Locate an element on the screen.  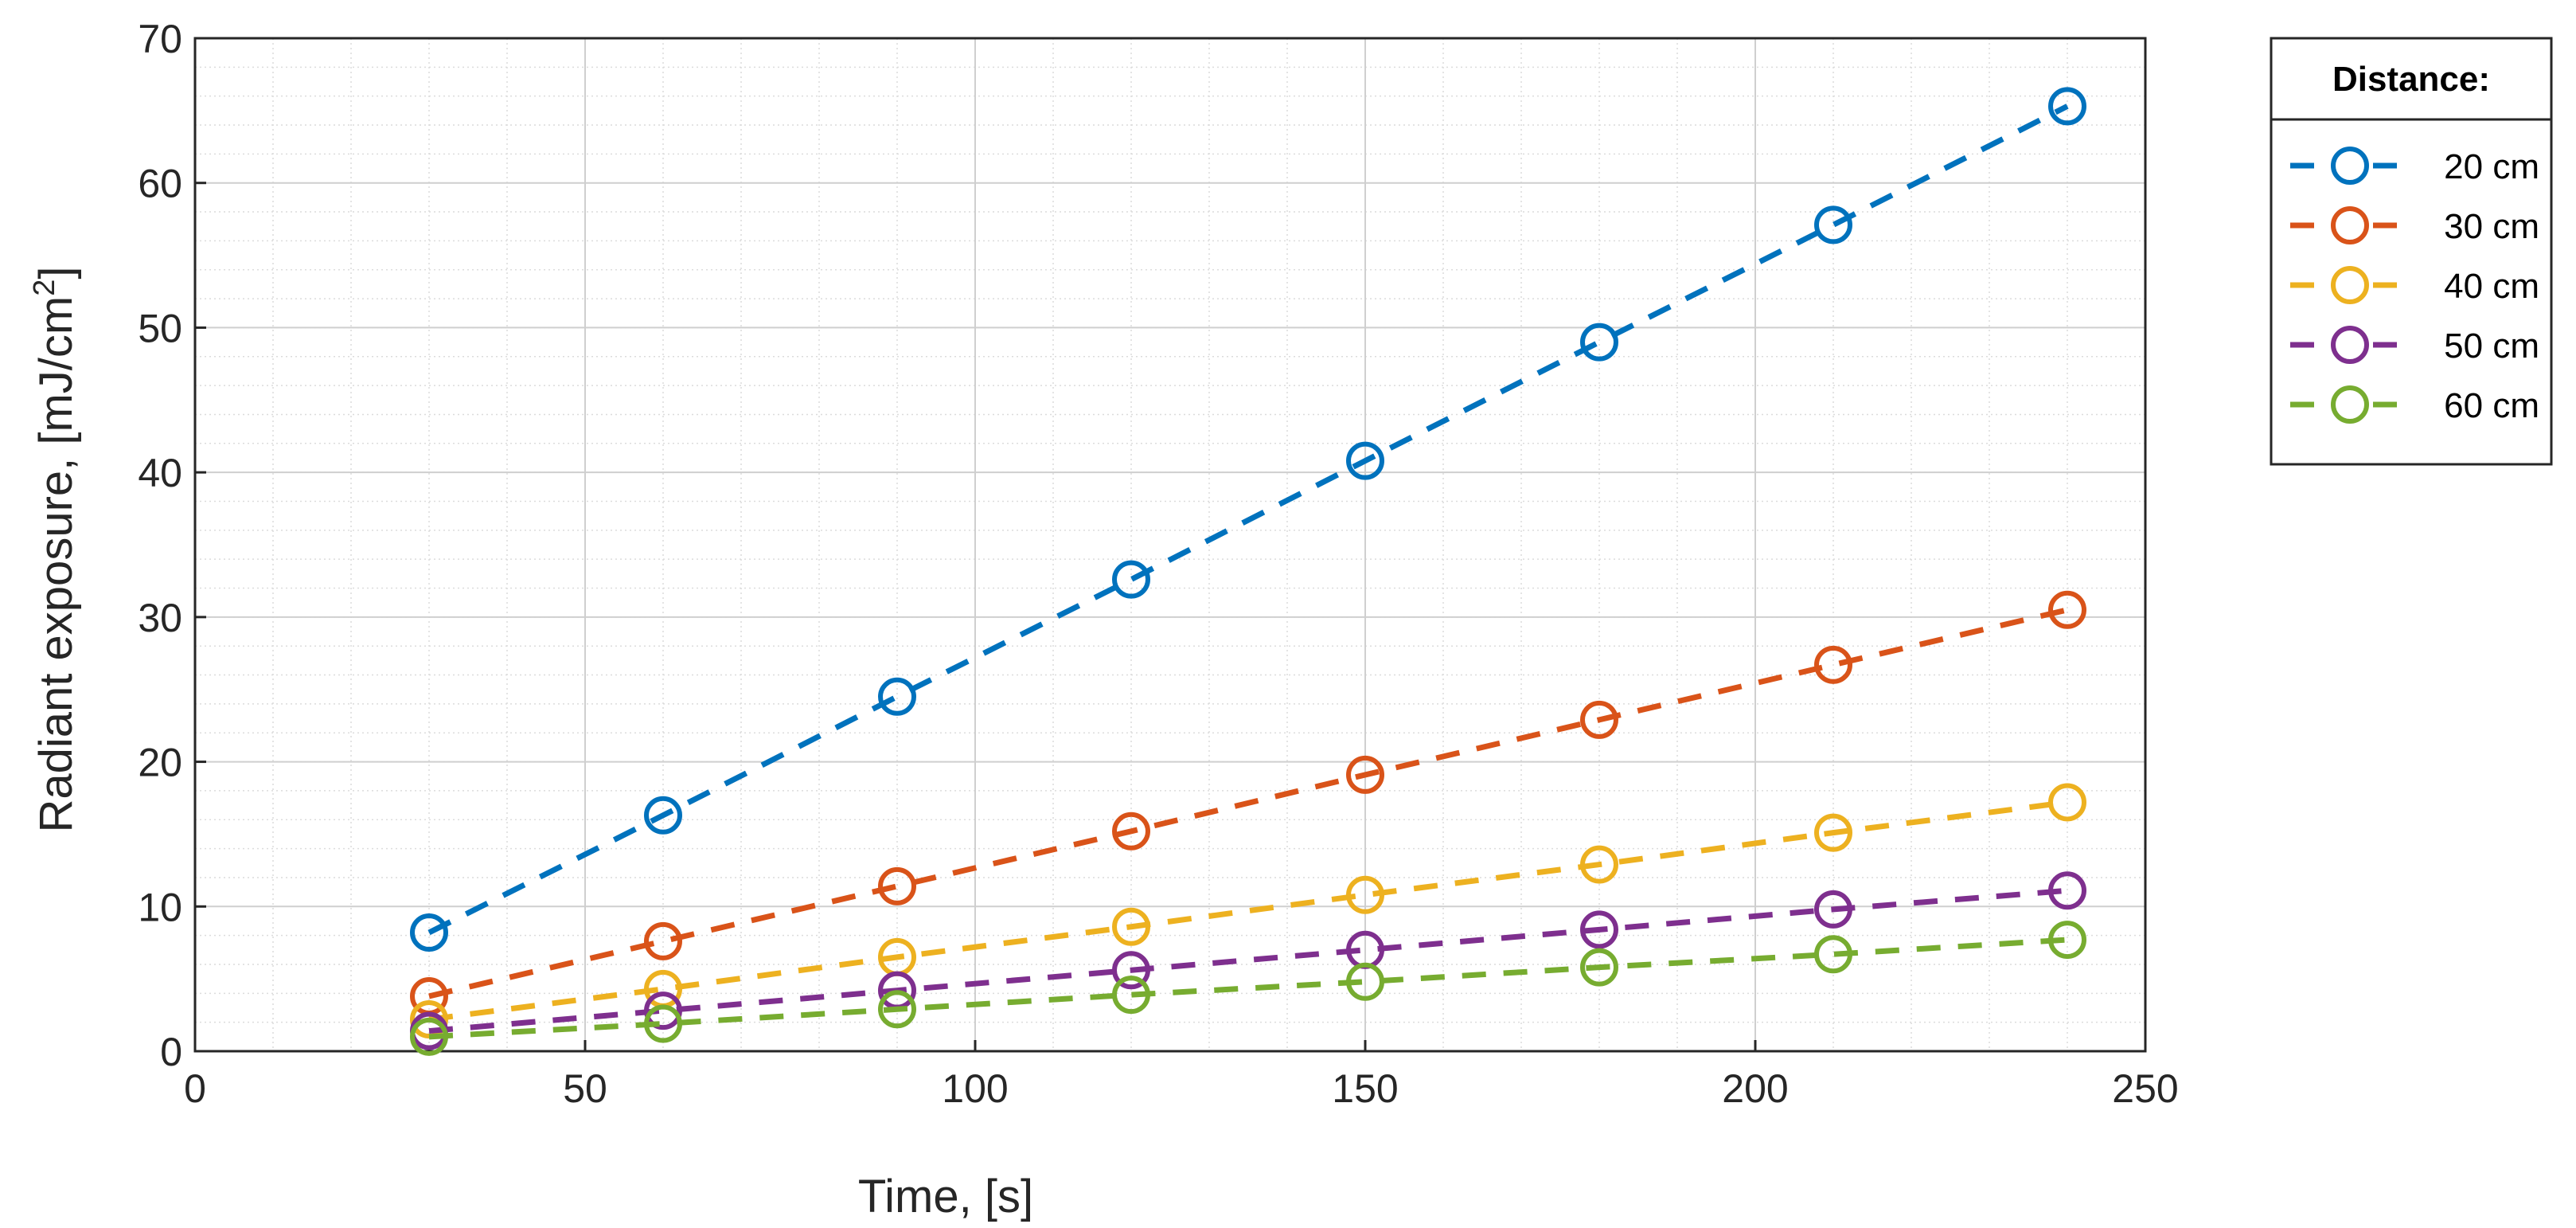
legend-label: 30 cm is located at coordinates (2491, 226).